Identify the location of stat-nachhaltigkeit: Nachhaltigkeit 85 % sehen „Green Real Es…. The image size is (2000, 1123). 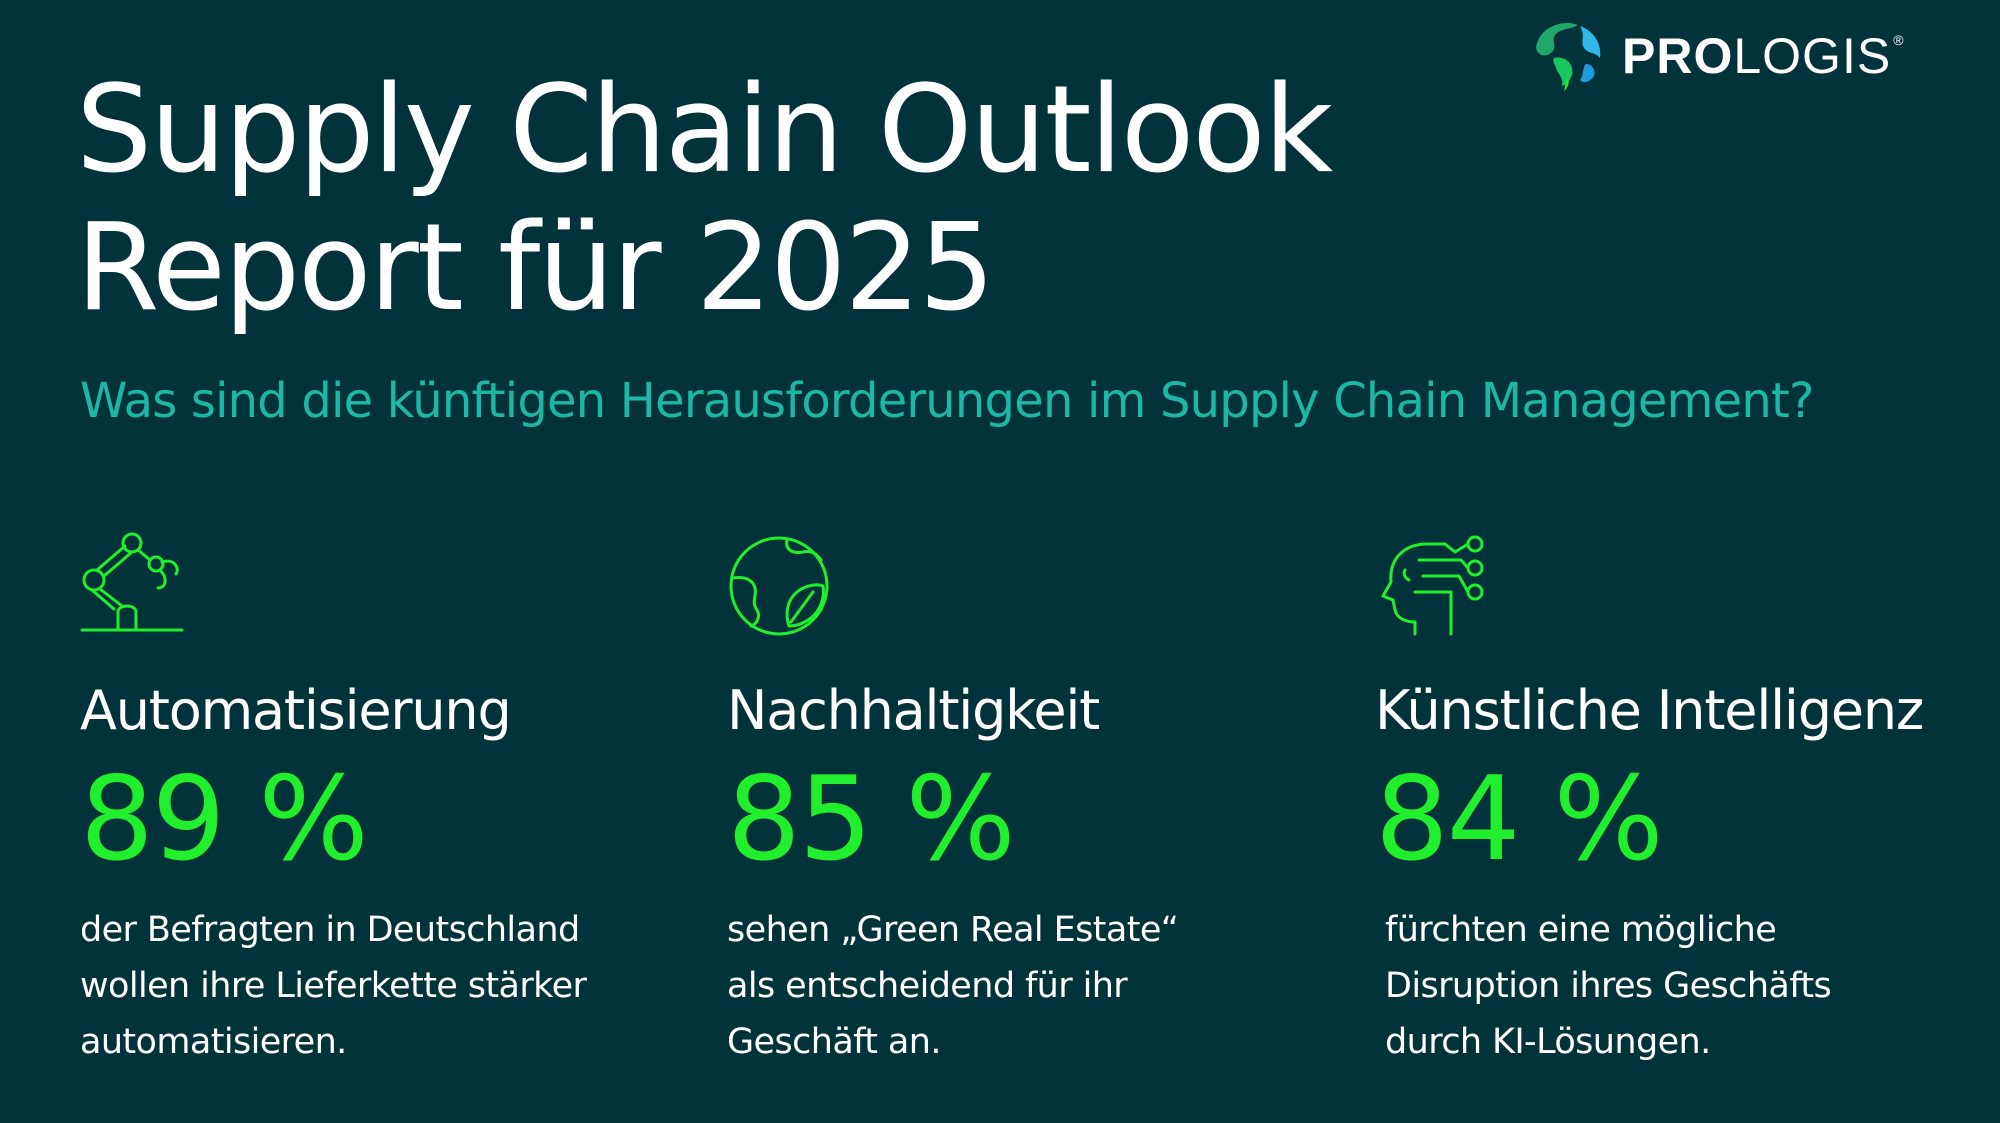
(1037, 796).